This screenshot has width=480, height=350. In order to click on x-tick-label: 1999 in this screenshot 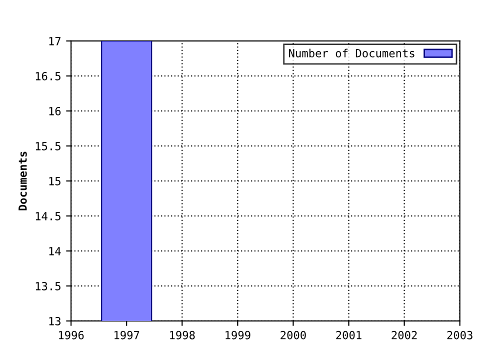, I will do `click(238, 335)`.